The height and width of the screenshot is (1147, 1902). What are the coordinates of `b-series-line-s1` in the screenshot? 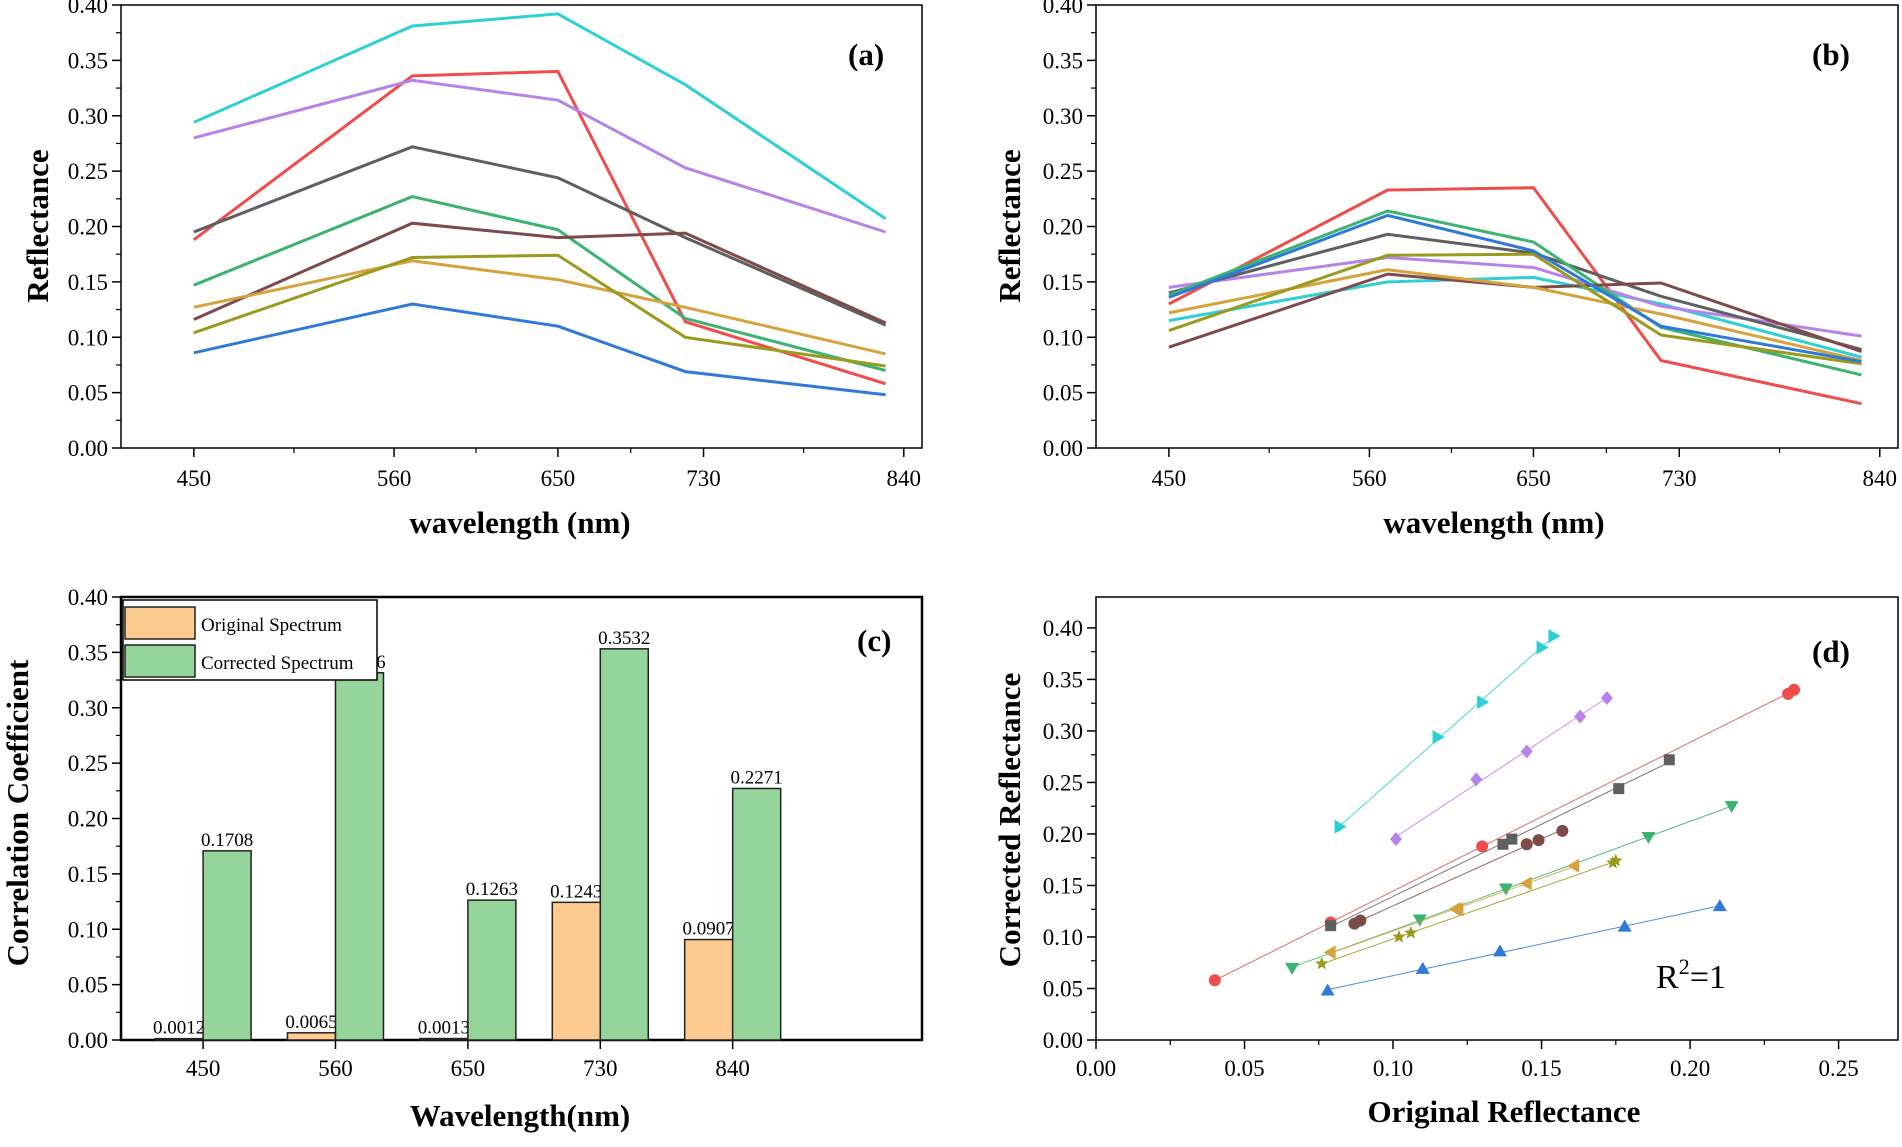 It's located at (1515, 317).